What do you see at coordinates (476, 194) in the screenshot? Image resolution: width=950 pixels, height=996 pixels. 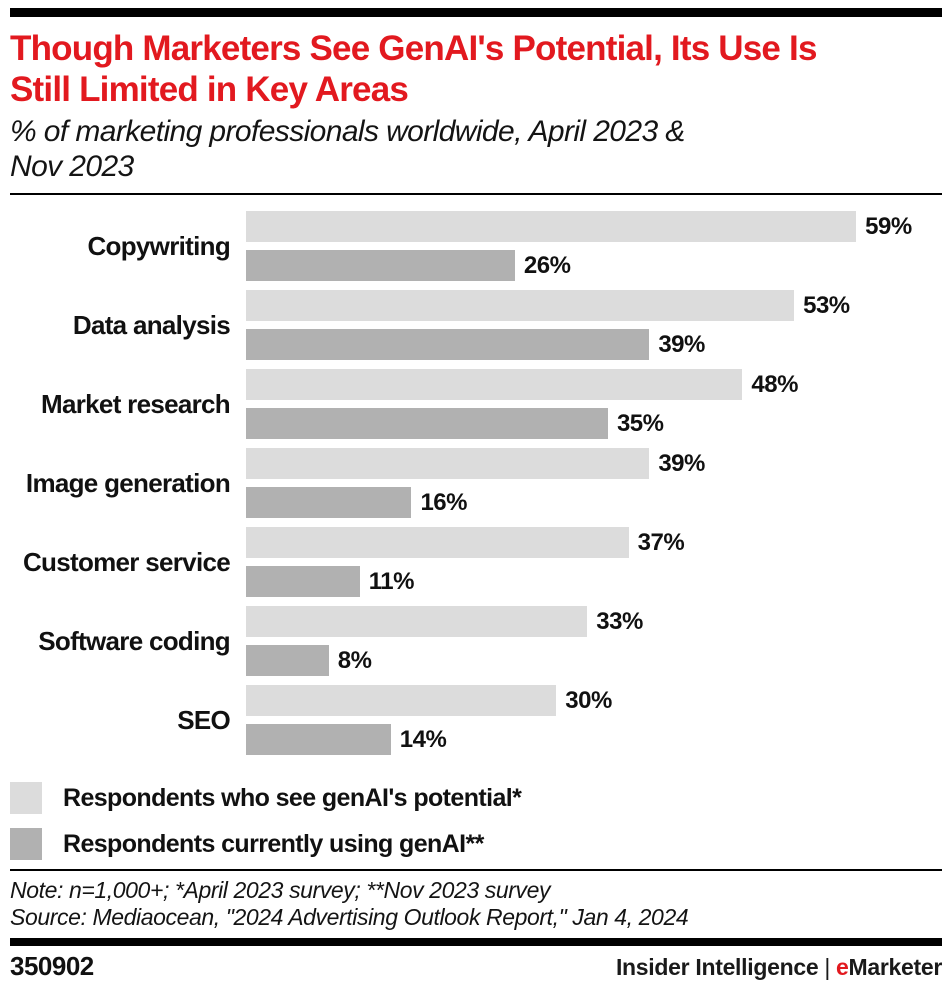 I see `divider-under-subtitle` at bounding box center [476, 194].